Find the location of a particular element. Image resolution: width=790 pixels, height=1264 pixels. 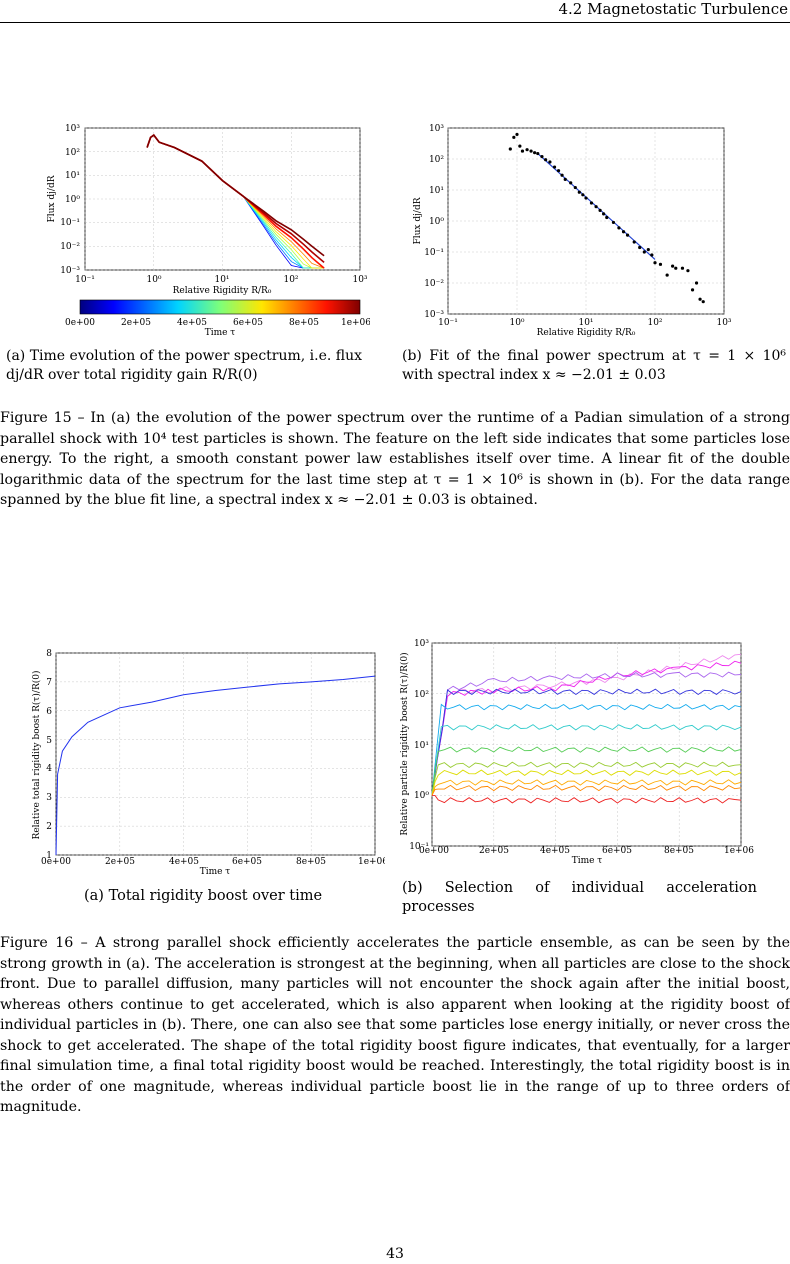

y-tick: 4 is located at coordinates (49, 769).